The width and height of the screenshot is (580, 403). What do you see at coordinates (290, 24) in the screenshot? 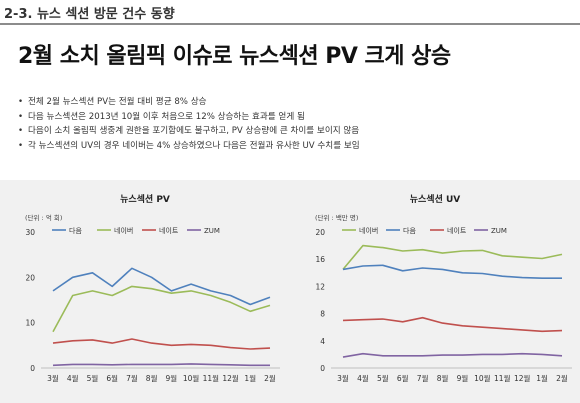
I see `top-rule` at bounding box center [290, 24].